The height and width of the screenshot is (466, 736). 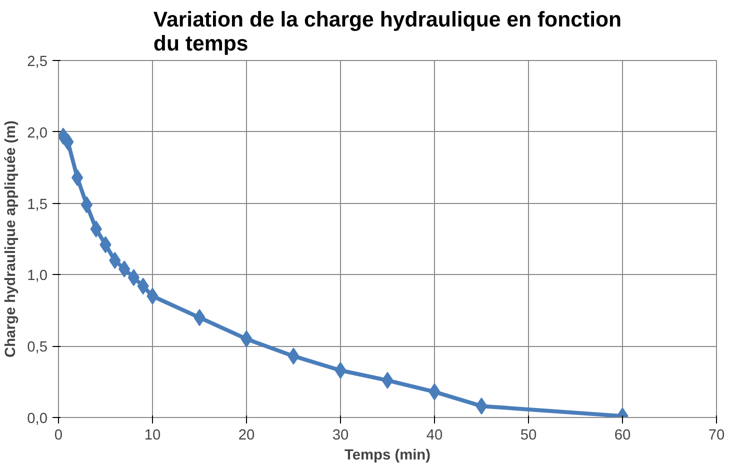 I want to click on x-axis-title: Temps (min), so click(x=387, y=456).